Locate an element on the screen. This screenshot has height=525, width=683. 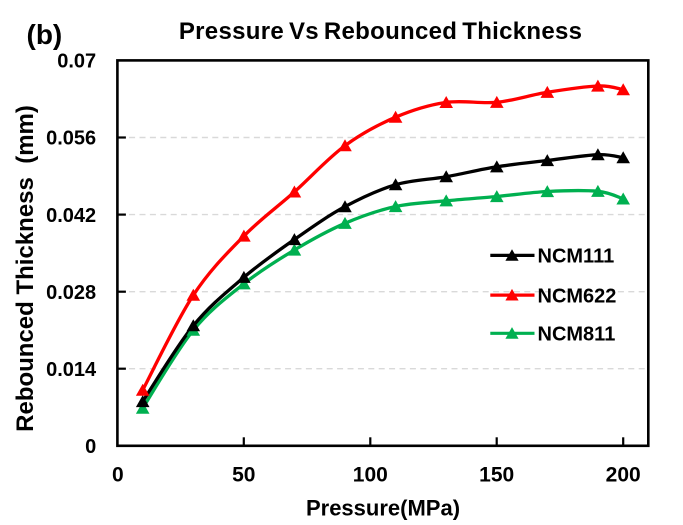
svg-text: (b) is located at coordinates (45, 34).